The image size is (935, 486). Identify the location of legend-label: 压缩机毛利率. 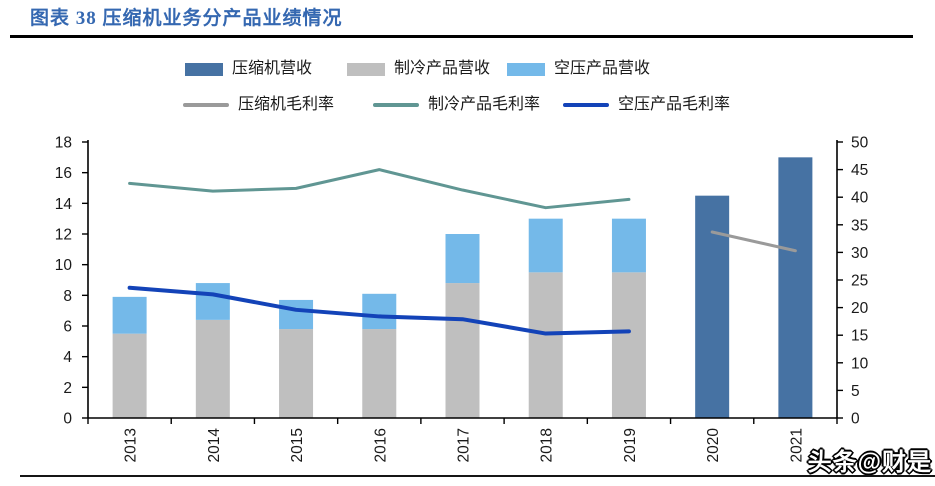
(286, 104).